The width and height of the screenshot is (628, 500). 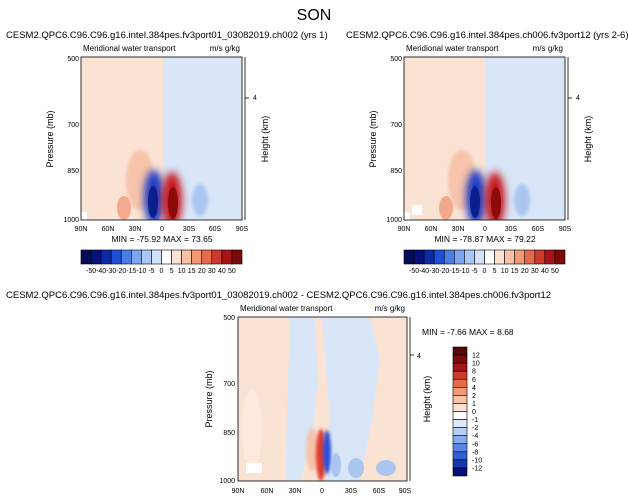 What do you see at coordinates (452, 48) in the screenshot?
I see `panel-variable-label: Meridional water transport` at bounding box center [452, 48].